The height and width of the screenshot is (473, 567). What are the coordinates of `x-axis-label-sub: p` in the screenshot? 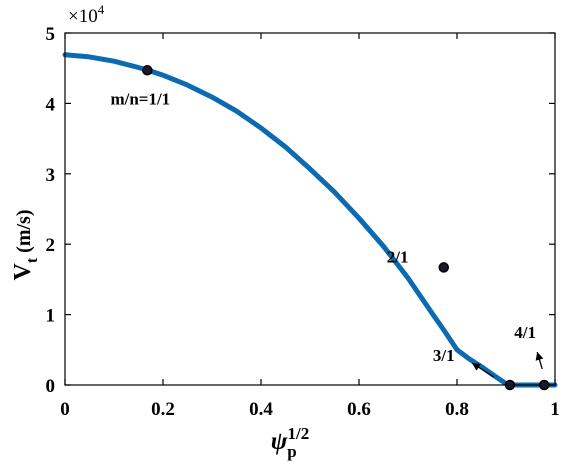 It's located at (291, 451).